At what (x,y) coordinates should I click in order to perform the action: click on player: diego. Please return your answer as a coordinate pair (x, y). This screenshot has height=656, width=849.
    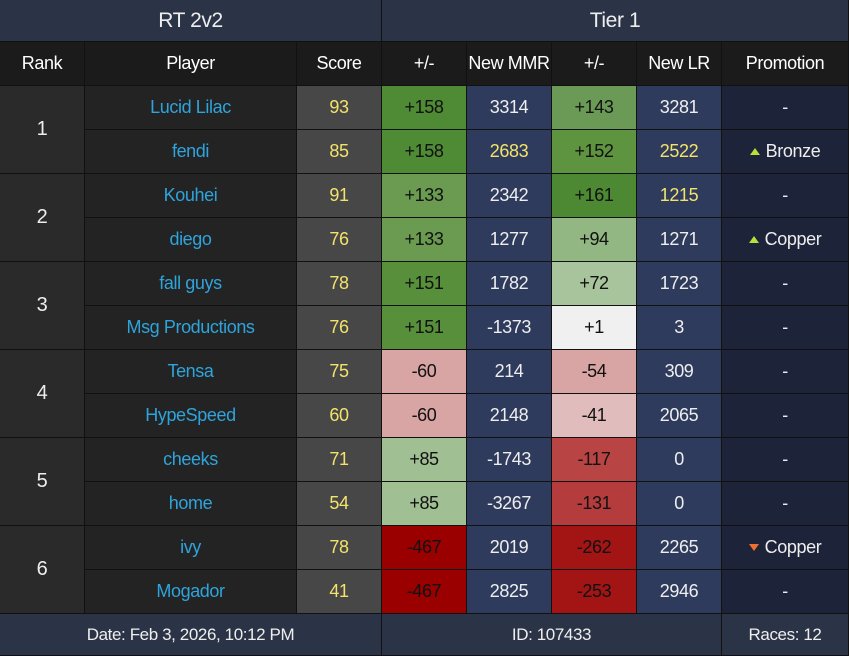
    Looking at the image, I should click on (191, 240).